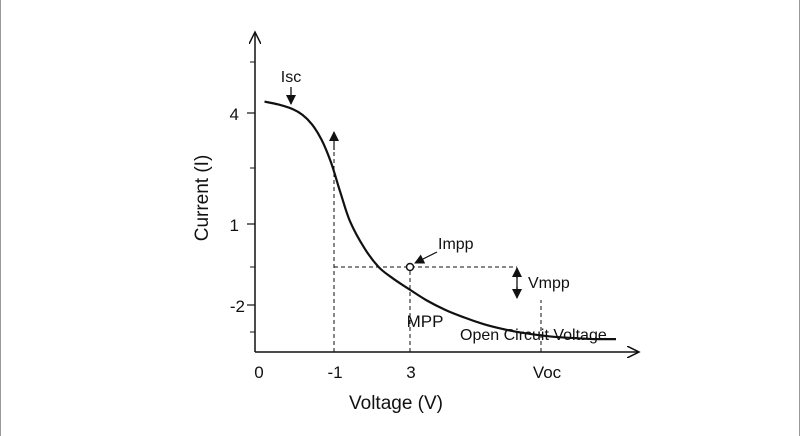 The width and height of the screenshot is (800, 436). I want to click on isc-label: Isc, so click(291, 77).